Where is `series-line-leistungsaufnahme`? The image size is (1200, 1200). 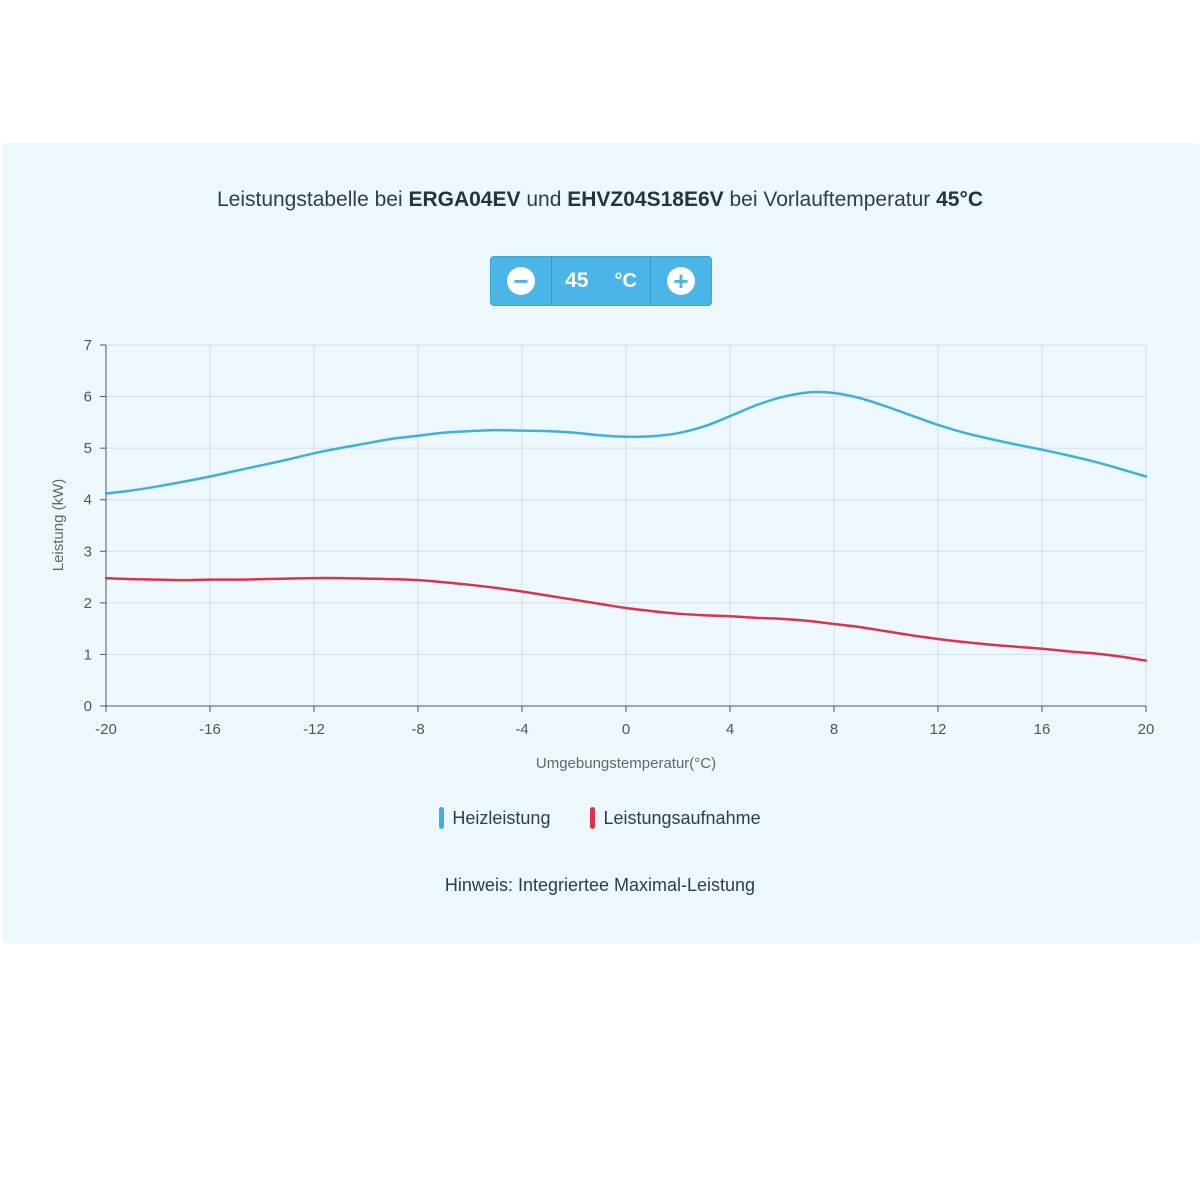
series-line-leistungsaufnahme is located at coordinates (626, 619).